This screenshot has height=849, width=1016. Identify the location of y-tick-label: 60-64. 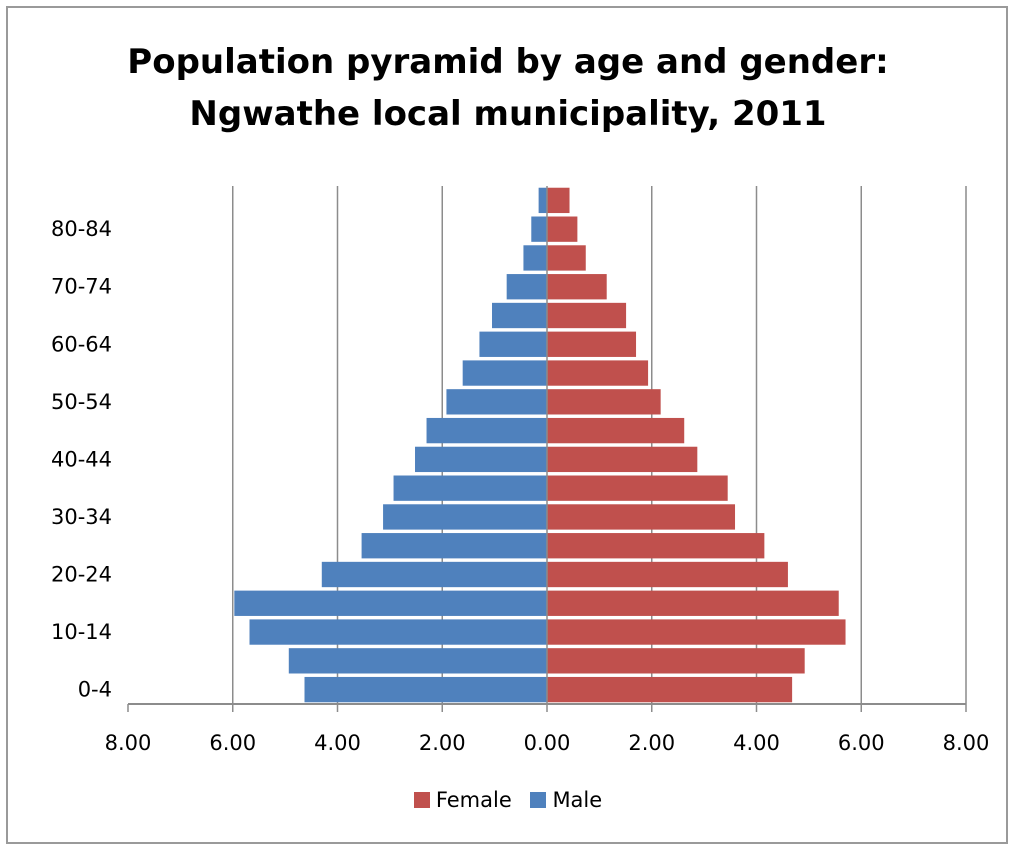
(81, 344).